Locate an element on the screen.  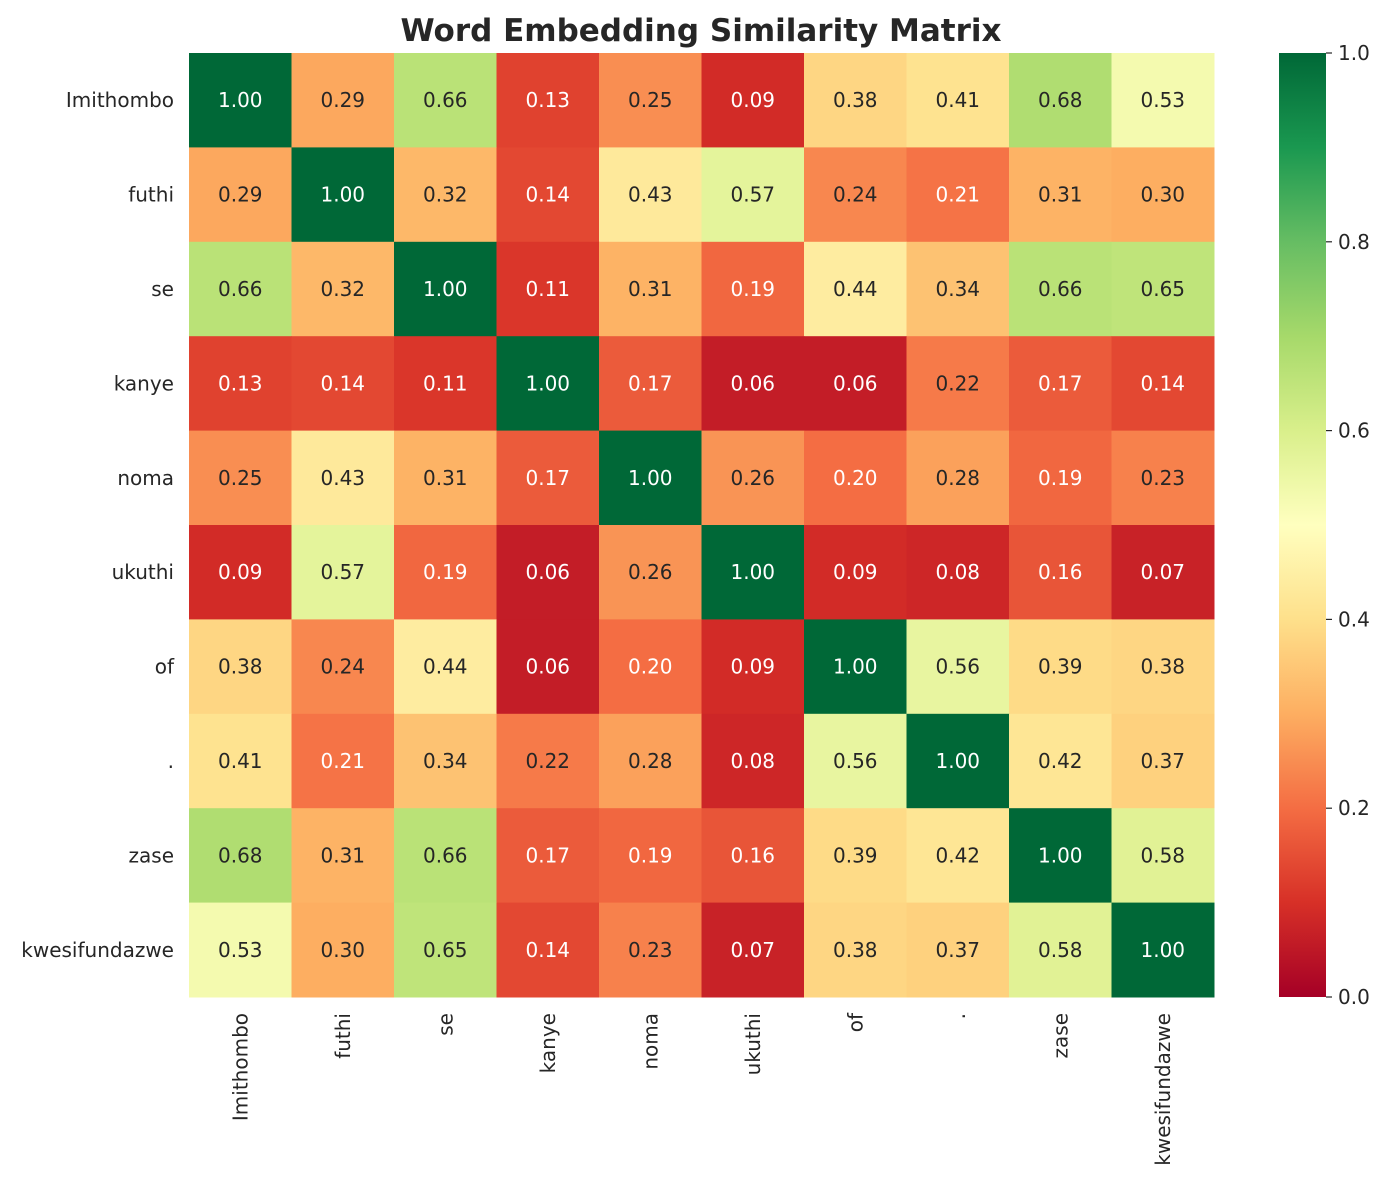
cell-value-label: 0.34 is located at coordinates (445, 761).